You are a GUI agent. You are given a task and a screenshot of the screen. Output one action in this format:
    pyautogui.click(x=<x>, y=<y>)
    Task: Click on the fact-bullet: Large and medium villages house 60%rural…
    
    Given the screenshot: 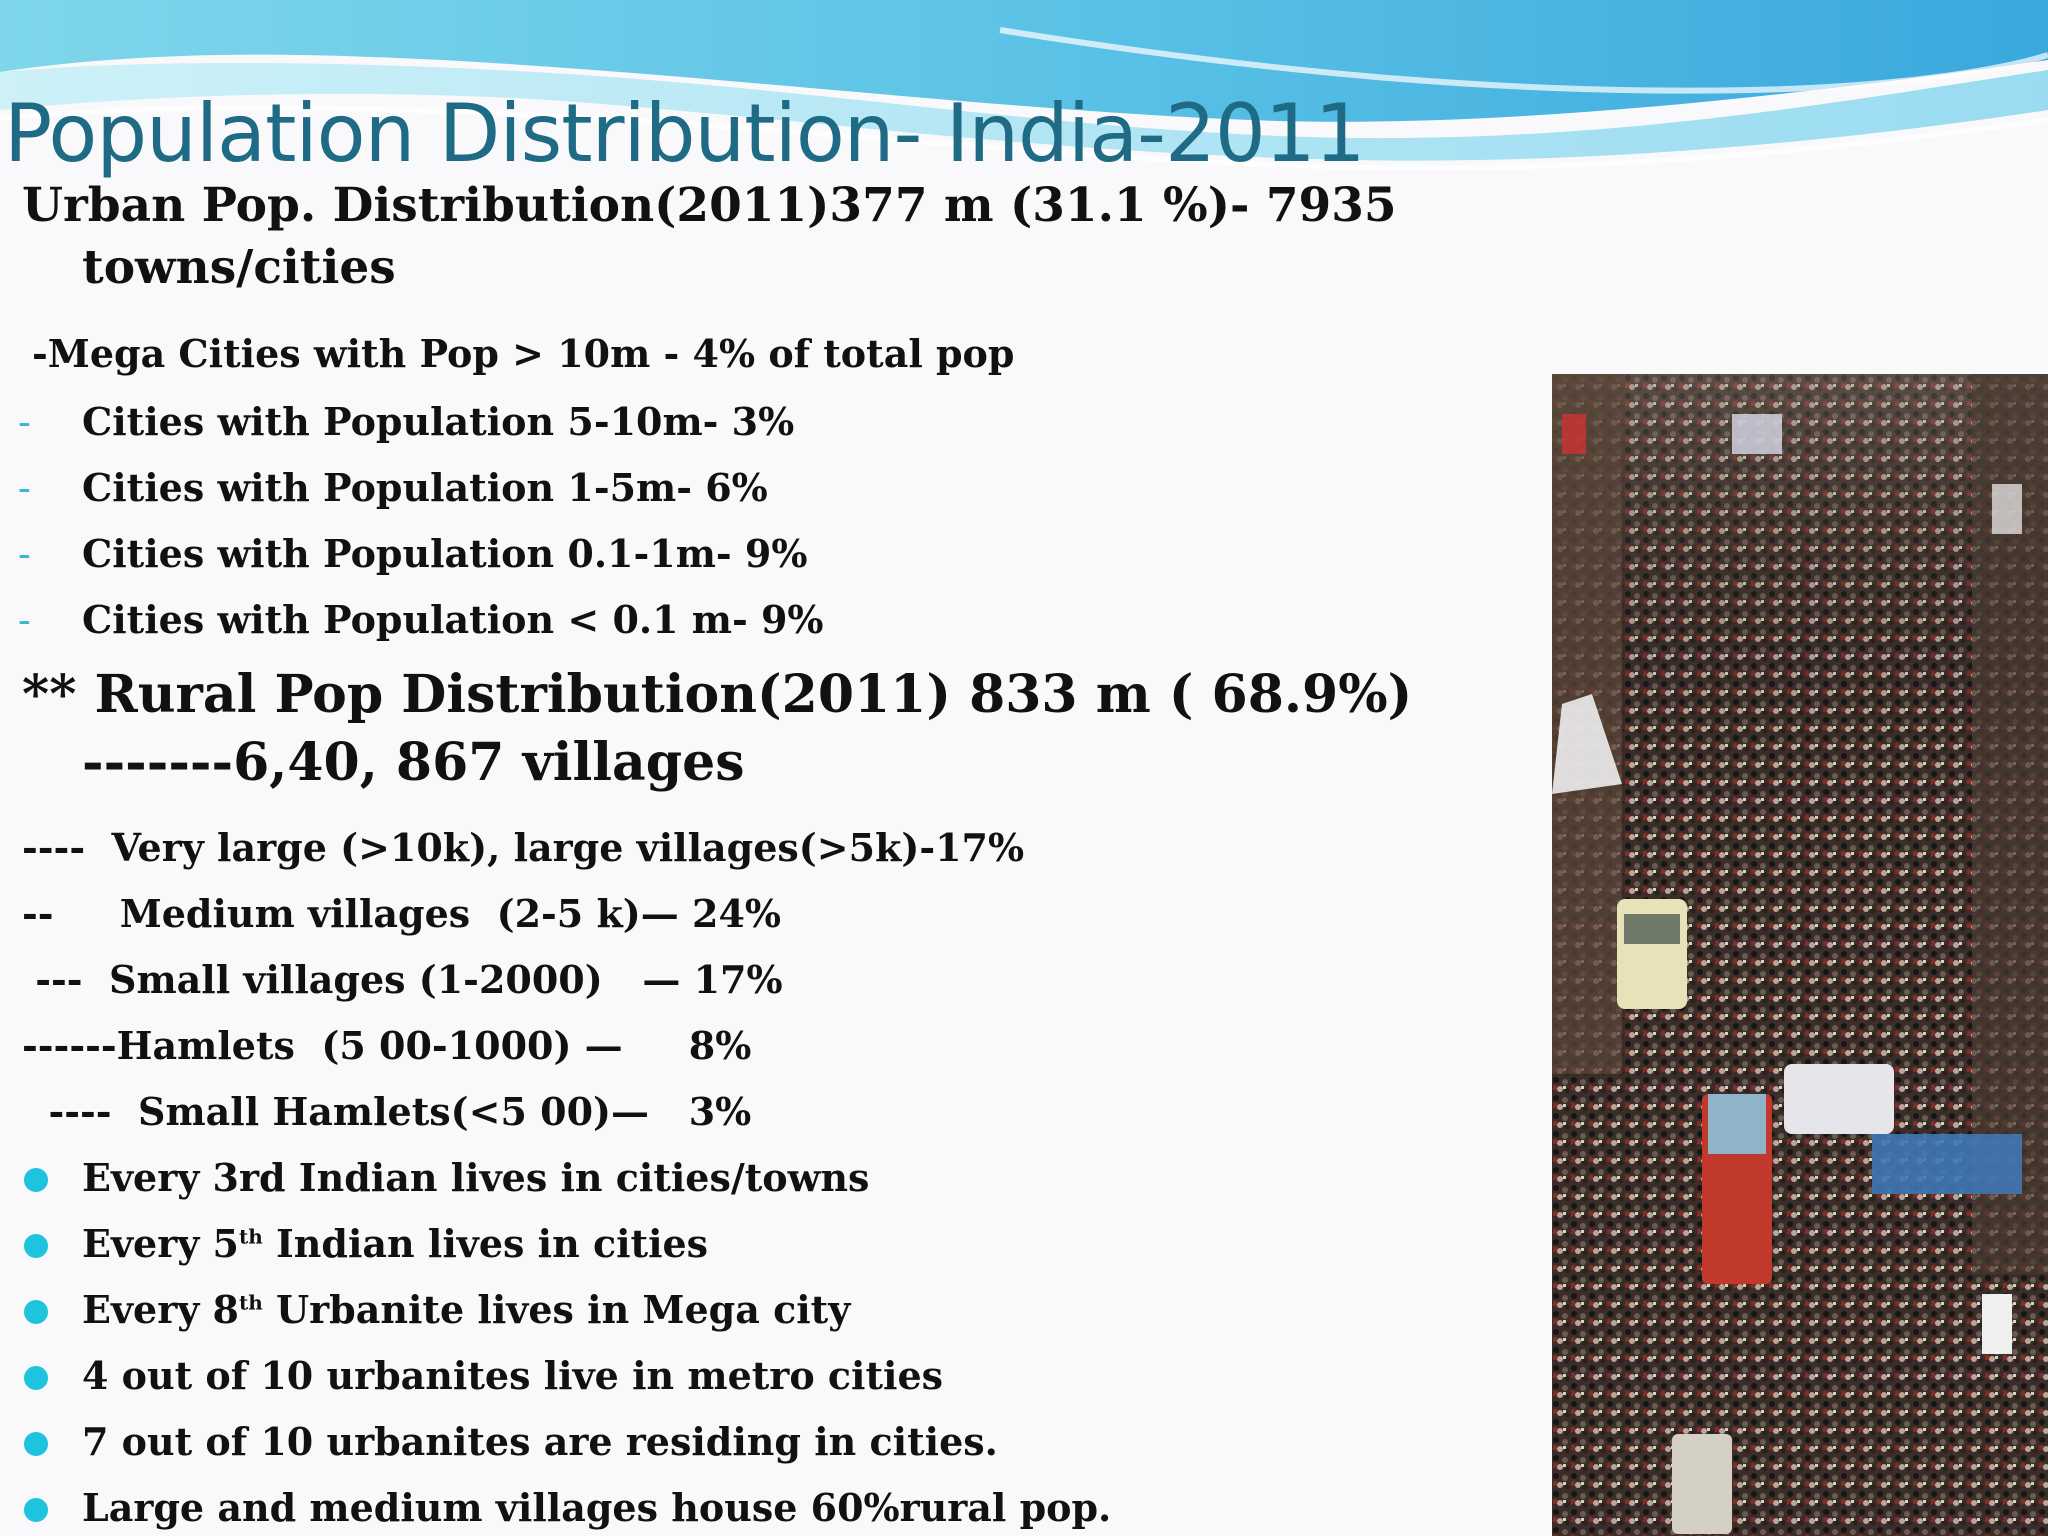 What is the action you would take?
    pyautogui.click(x=555, y=1508)
    